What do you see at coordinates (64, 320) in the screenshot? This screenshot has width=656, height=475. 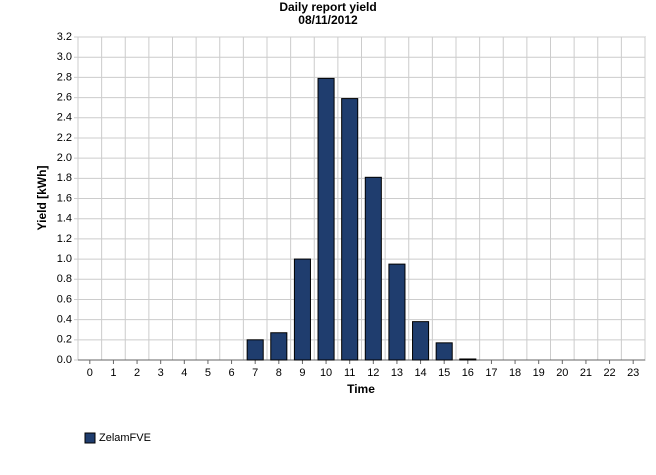 I see `y-tick-label: 0.4` at bounding box center [64, 320].